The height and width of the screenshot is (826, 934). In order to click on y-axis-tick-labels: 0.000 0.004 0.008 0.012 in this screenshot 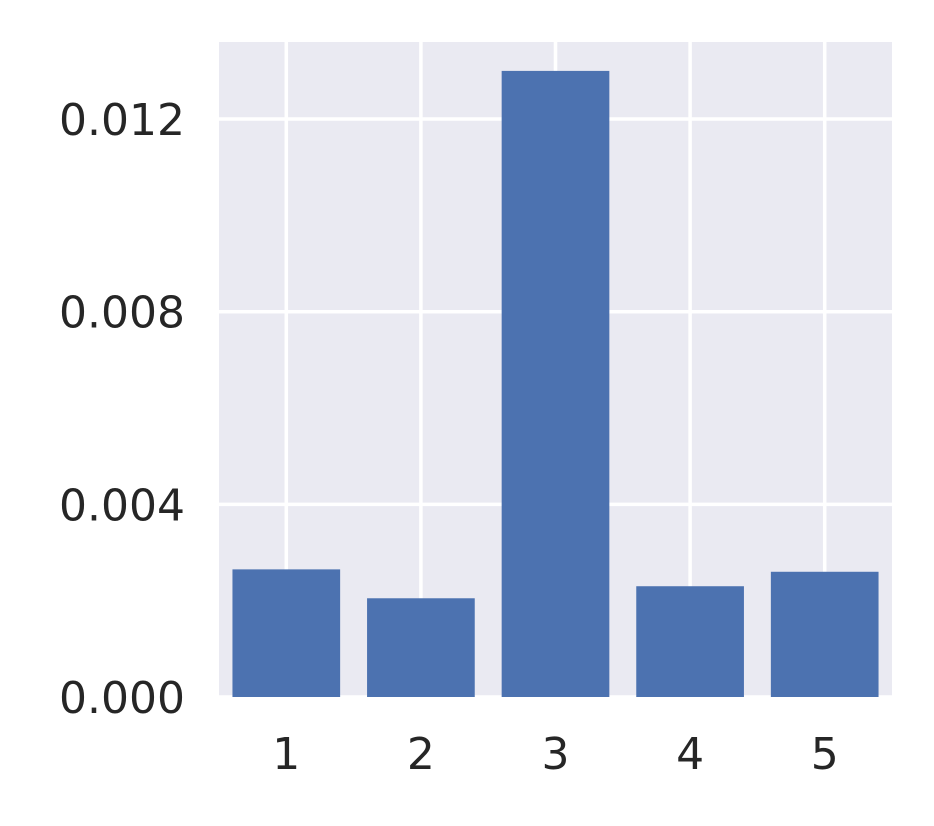, I will do `click(122, 409)`.